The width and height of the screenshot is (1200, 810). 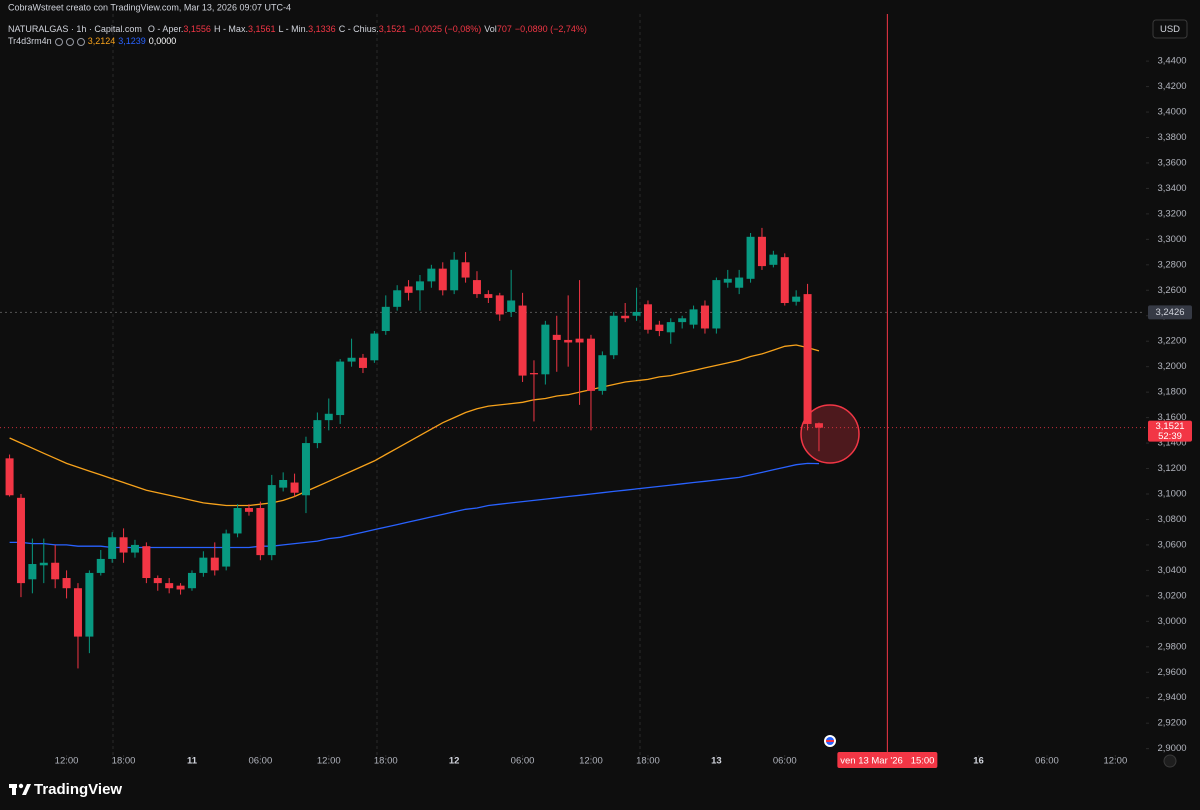 What do you see at coordinates (1171, 443) in the screenshot?
I see `y-tick-label: 3,1400` at bounding box center [1171, 443].